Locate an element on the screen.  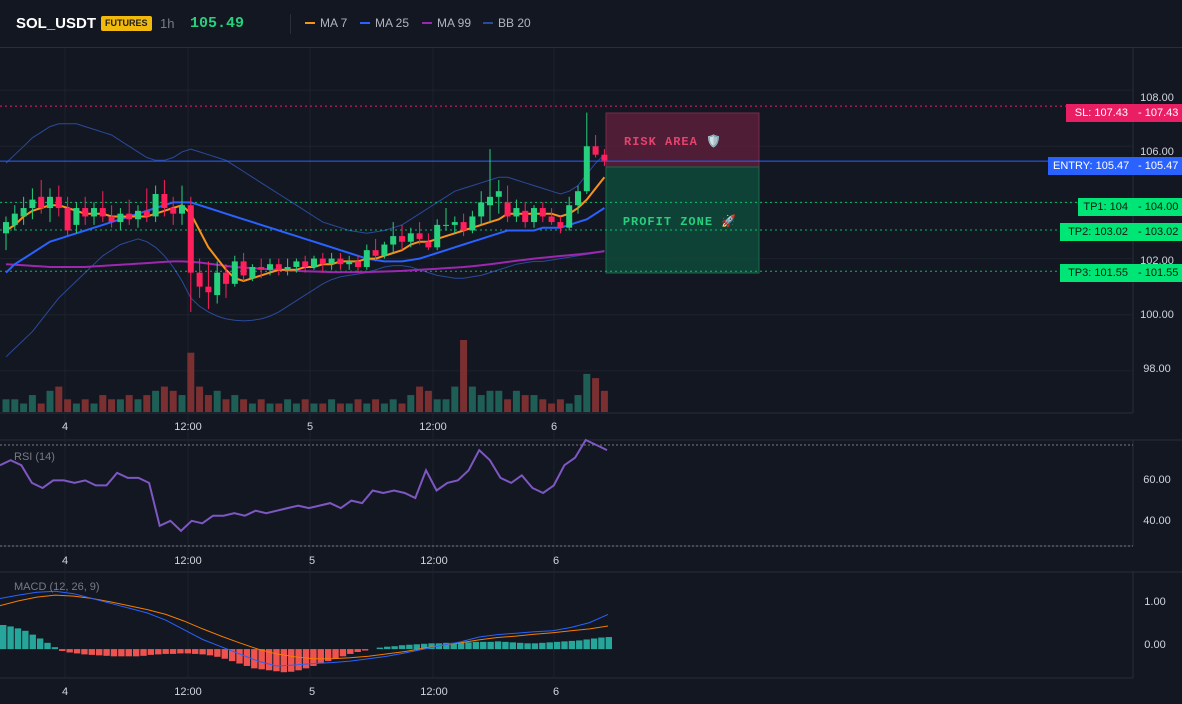
price-axis-106: 106.00 is located at coordinates (1157, 152).